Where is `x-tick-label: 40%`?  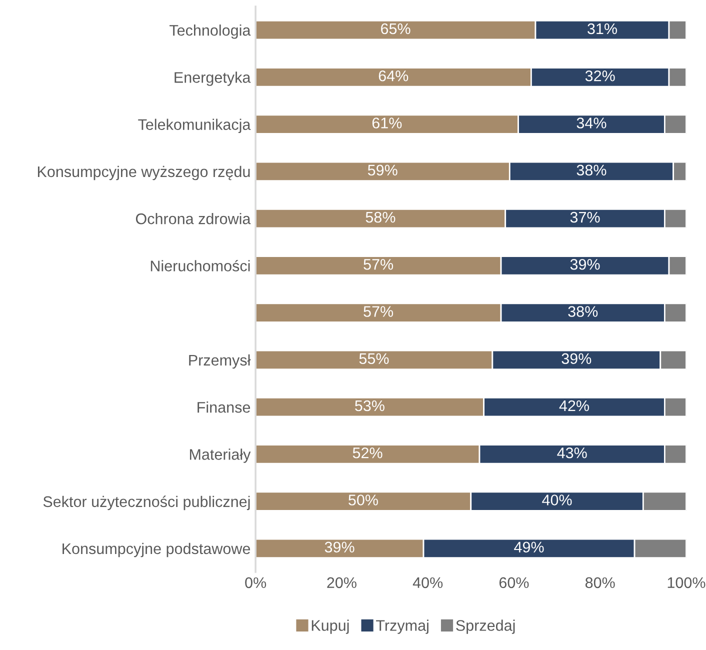 x-tick-label: 40% is located at coordinates (427, 582).